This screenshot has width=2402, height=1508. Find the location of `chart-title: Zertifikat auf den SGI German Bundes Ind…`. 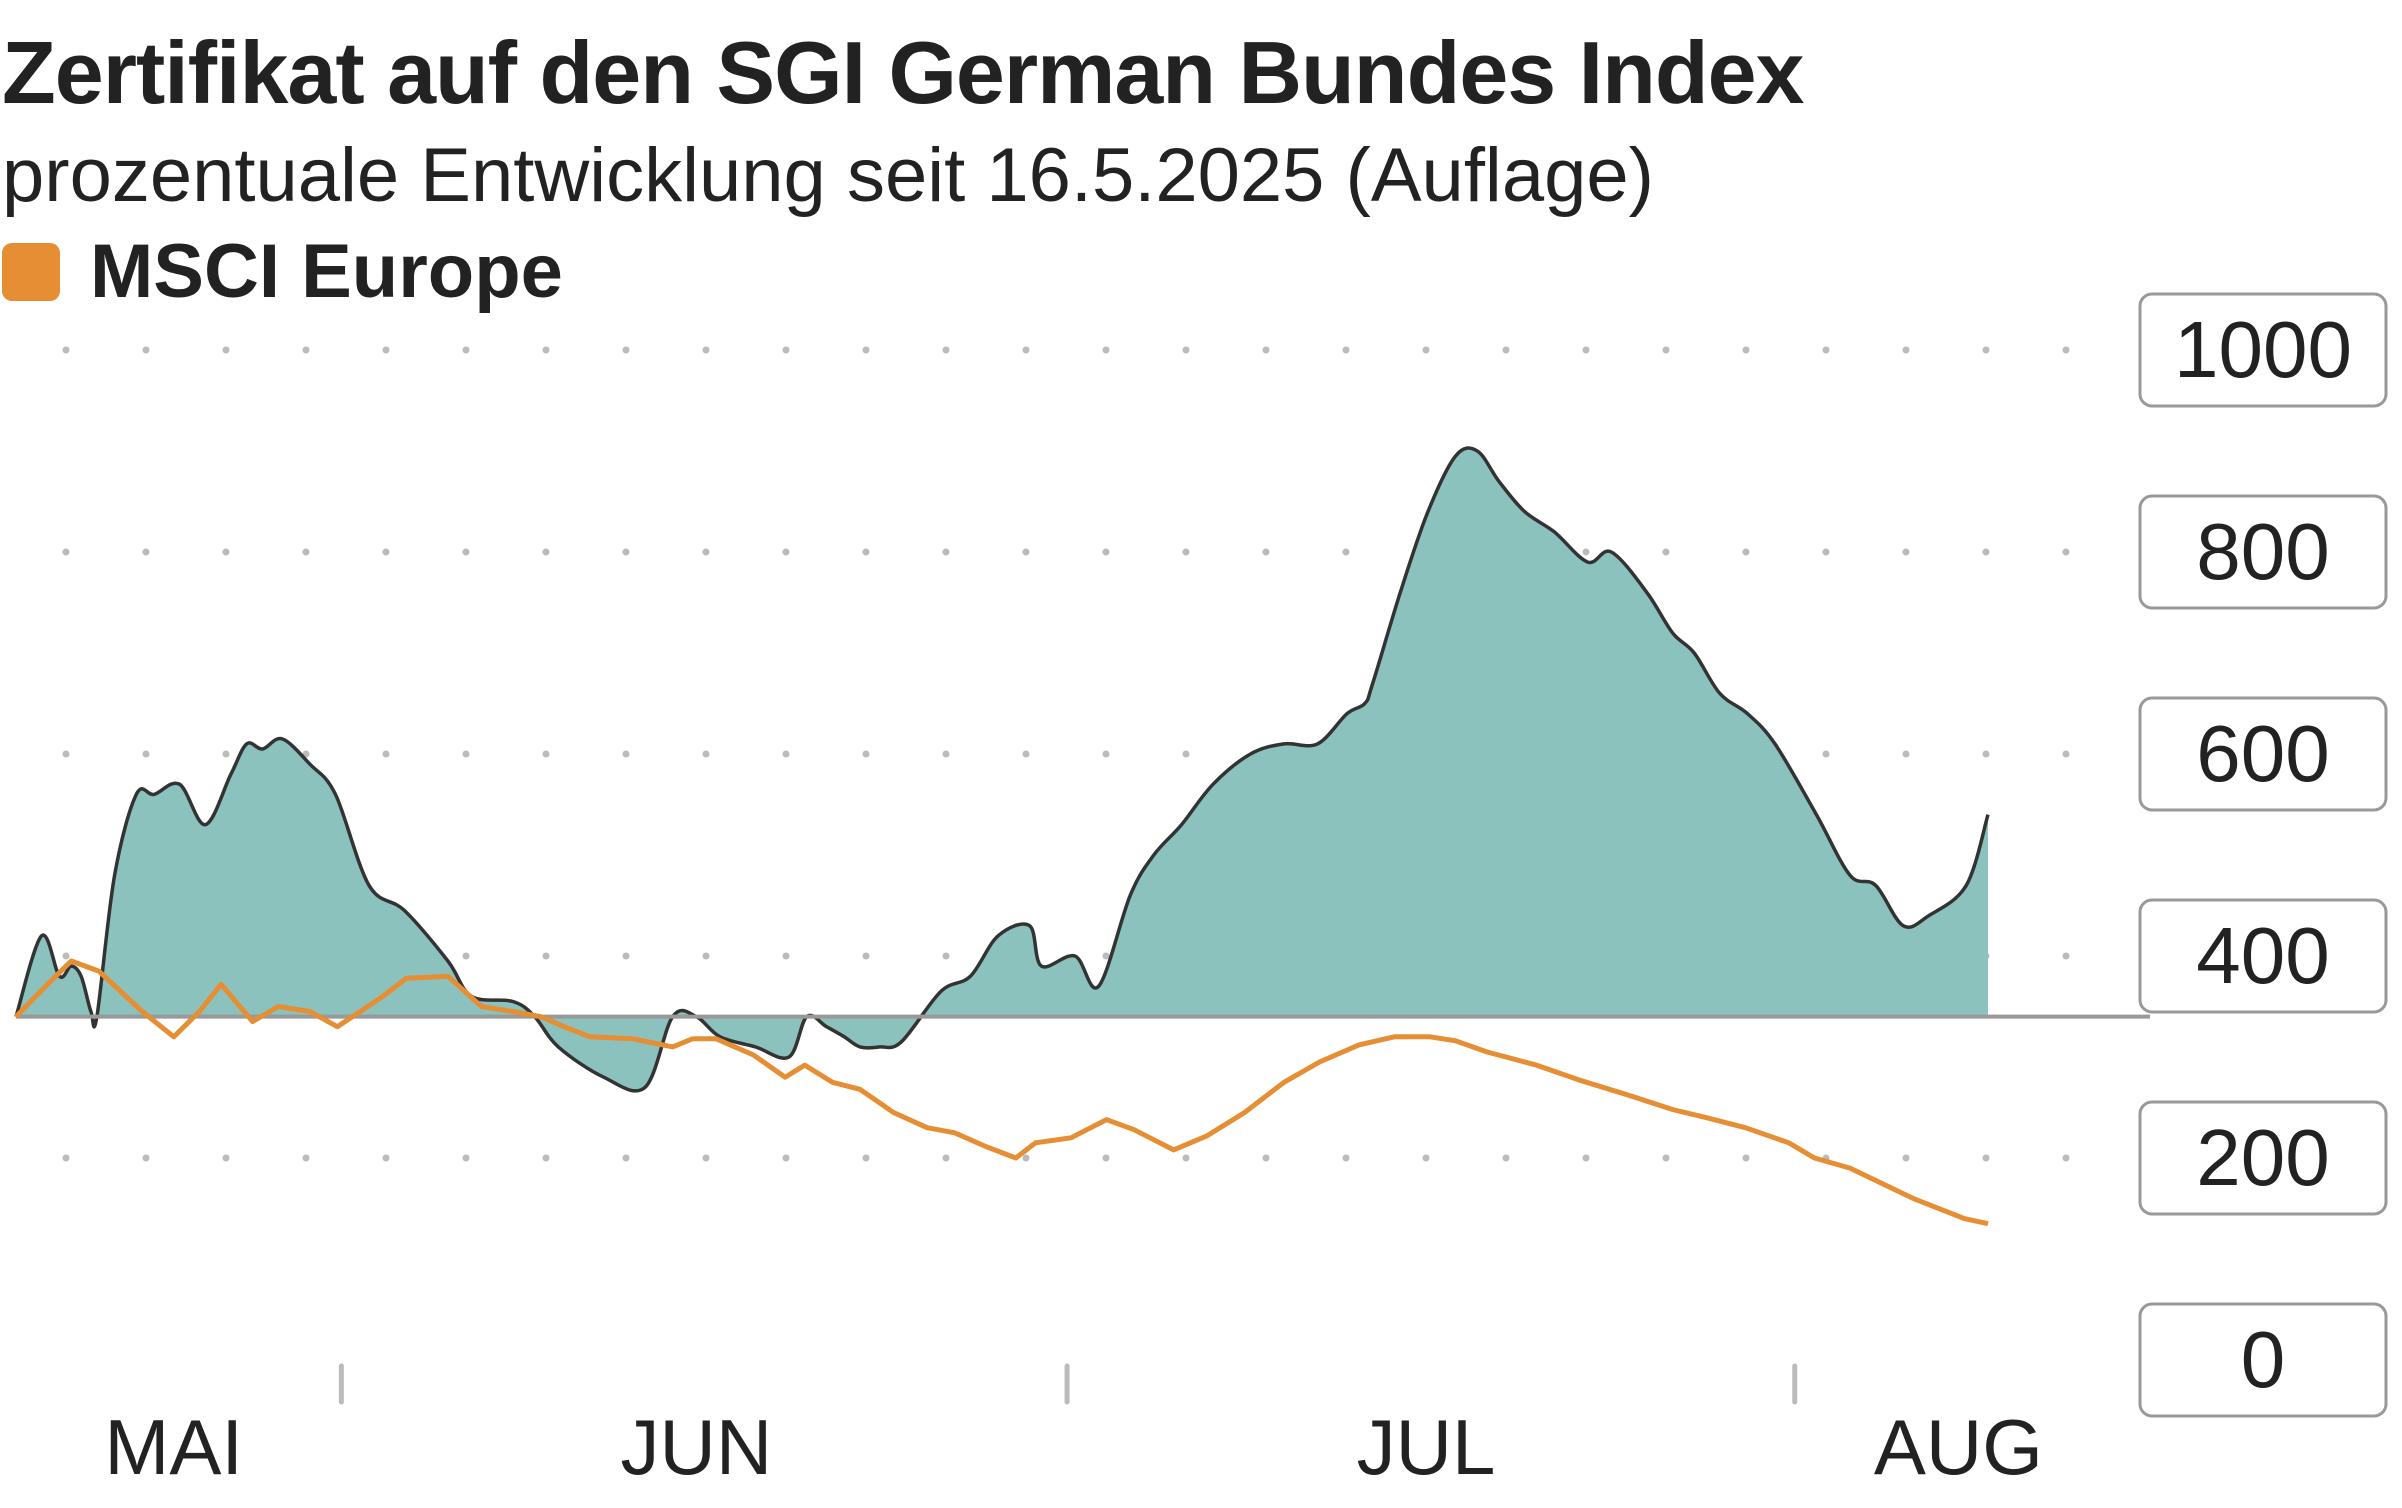

chart-title: Zertifikat auf den SGI German Bundes Ind… is located at coordinates (903, 72).